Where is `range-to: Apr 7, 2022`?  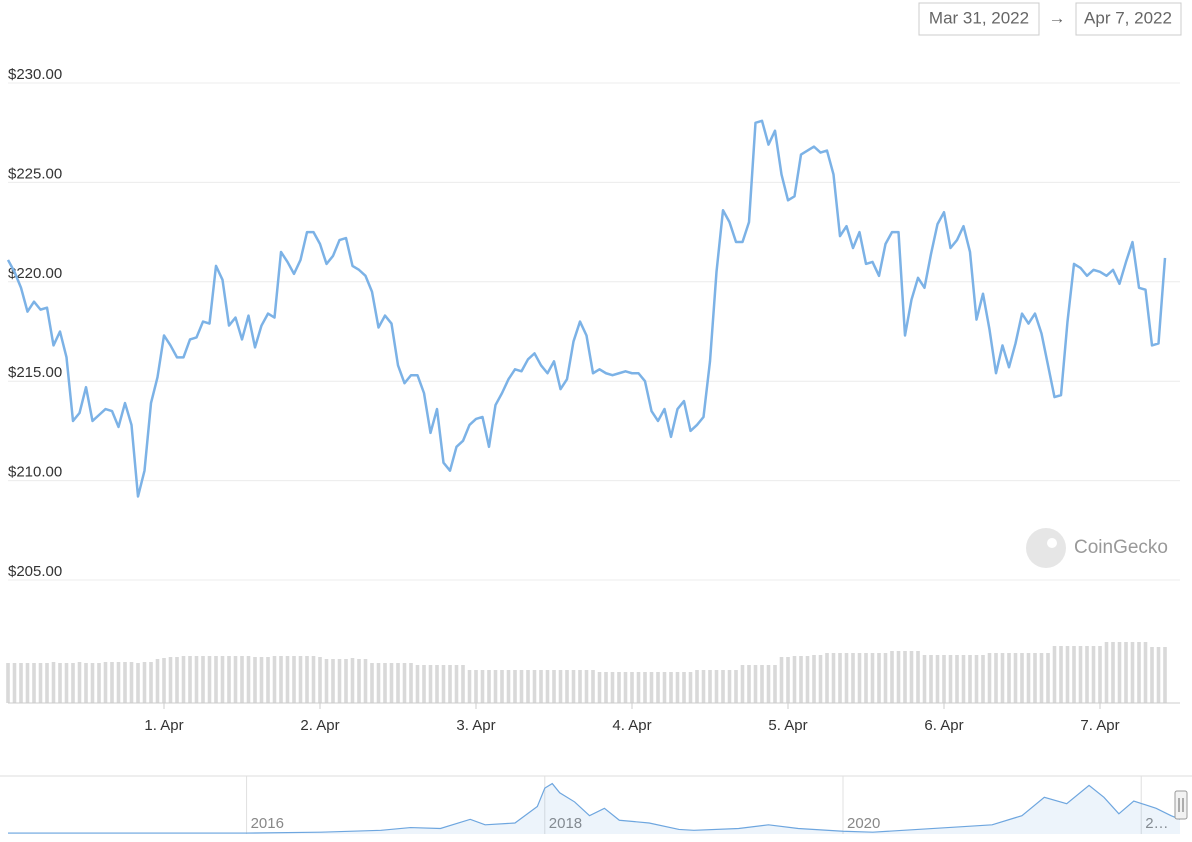 range-to: Apr 7, 2022 is located at coordinates (1128, 17).